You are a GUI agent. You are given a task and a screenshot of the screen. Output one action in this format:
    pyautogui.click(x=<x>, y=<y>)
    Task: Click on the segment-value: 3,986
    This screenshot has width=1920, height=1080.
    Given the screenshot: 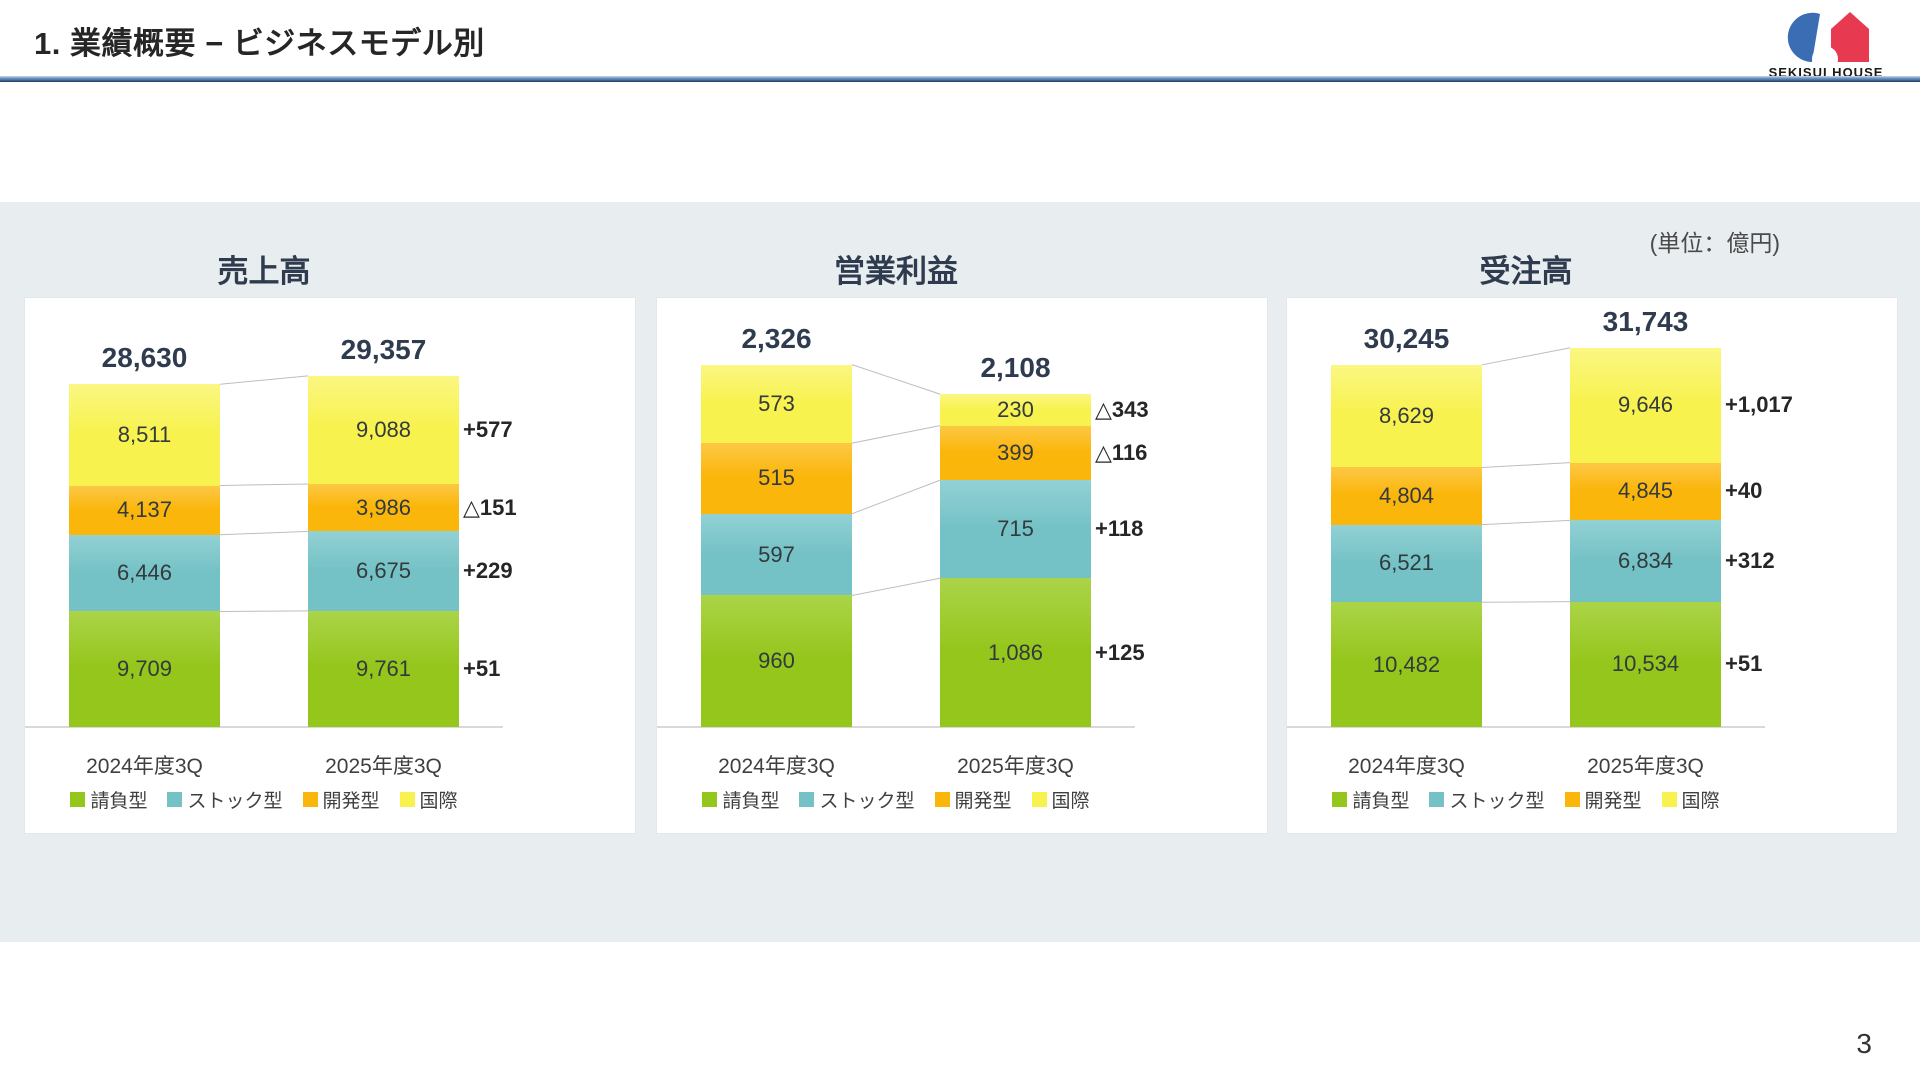 What is the action you would take?
    pyautogui.click(x=383, y=507)
    